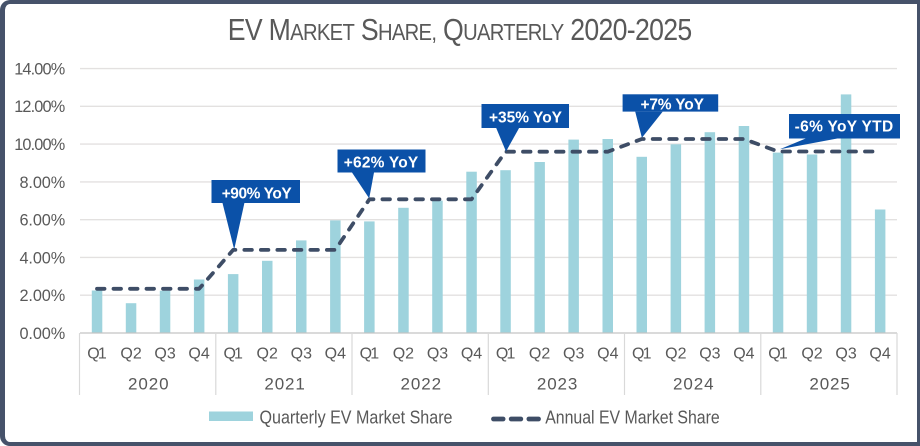 Image resolution: width=920 pixels, height=446 pixels. I want to click on svg-text: Quarterly EV Market Share, so click(356, 418).